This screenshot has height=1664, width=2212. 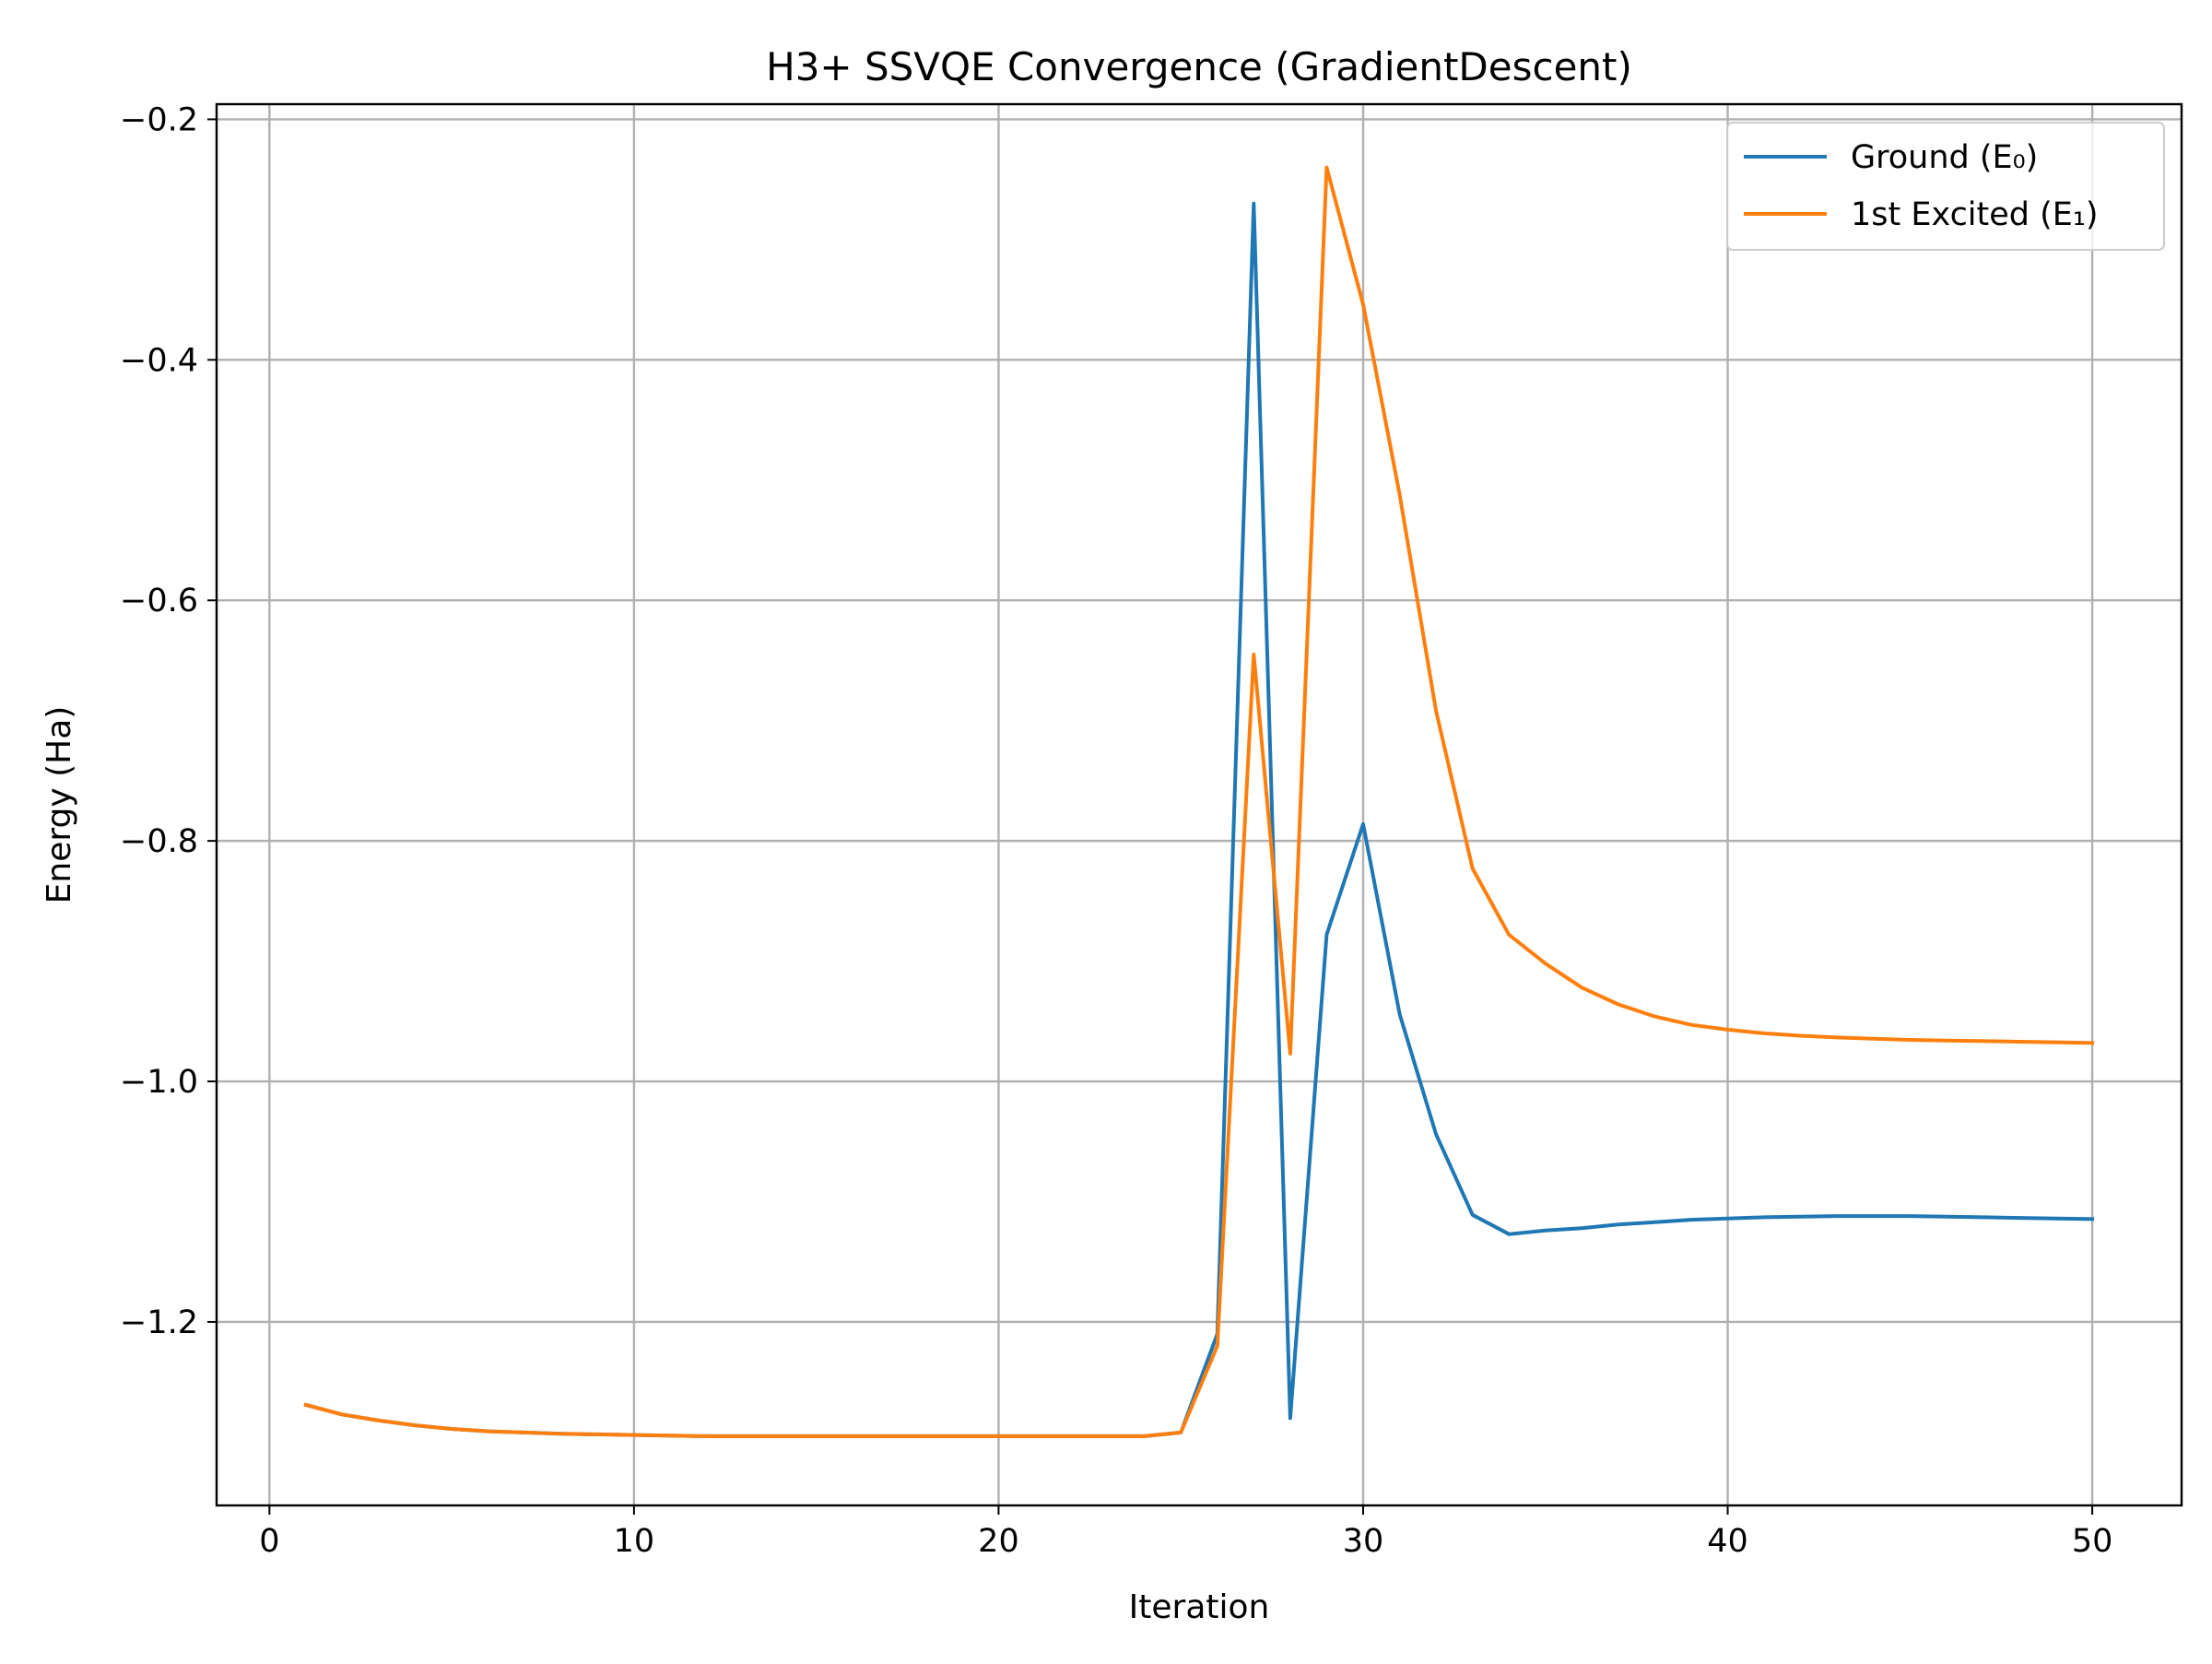 I want to click on x-tick-label: 20, so click(x=998, y=1541).